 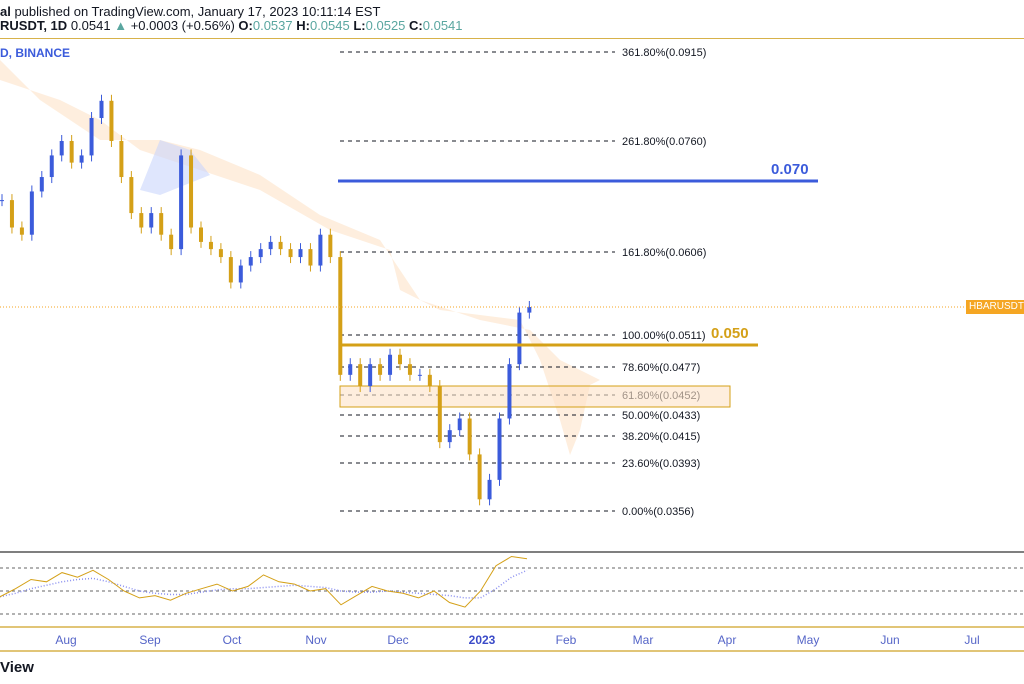 I want to click on key-level-label: 0.050, so click(x=730, y=333).